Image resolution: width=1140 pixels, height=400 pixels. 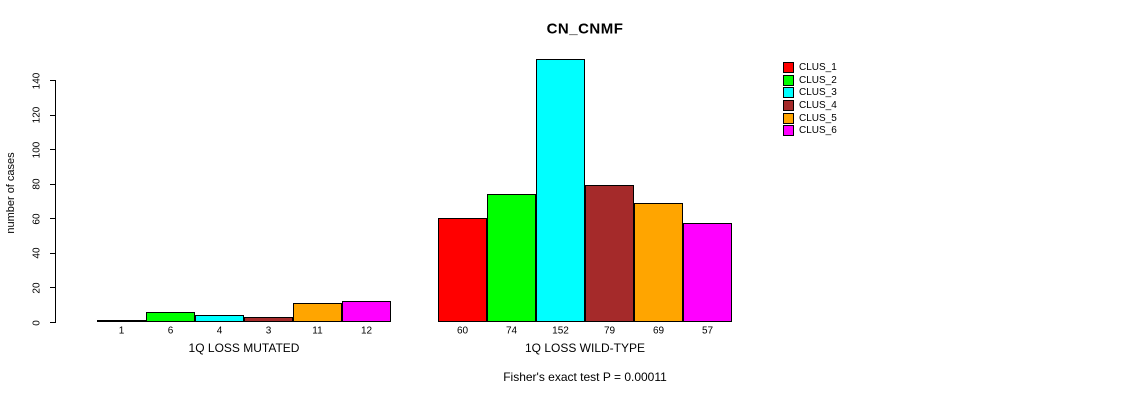 What do you see at coordinates (37, 322) in the screenshot?
I see `y-axis-tick-label: 0` at bounding box center [37, 322].